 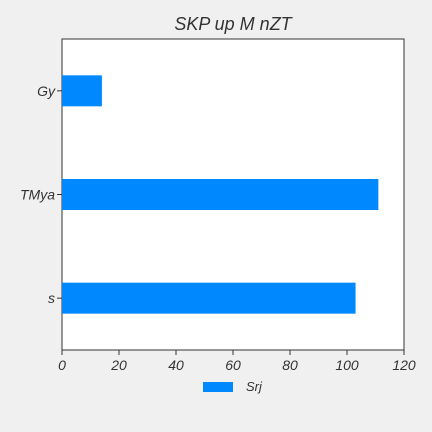 I want to click on x-tick-label: 100, so click(x=347, y=365).